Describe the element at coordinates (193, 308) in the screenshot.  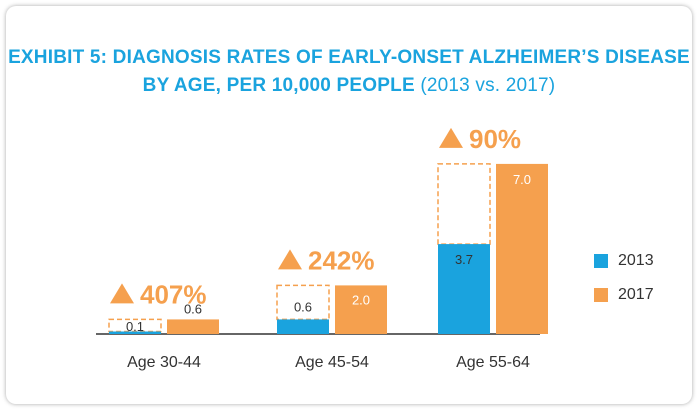
I see `value-label-2017-1: 0.6` at that location.